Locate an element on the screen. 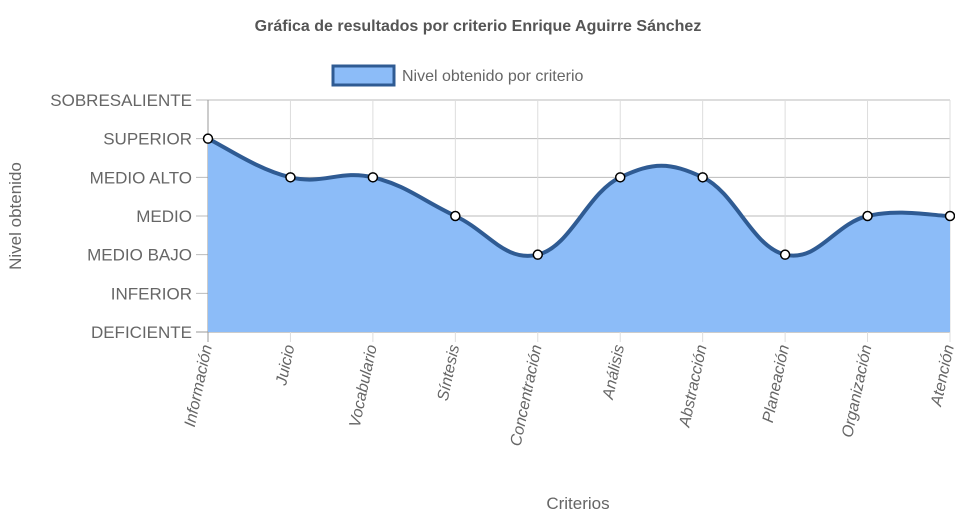 The image size is (955, 522). legend-label: Nivel obtenido por criterio is located at coordinates (493, 76).